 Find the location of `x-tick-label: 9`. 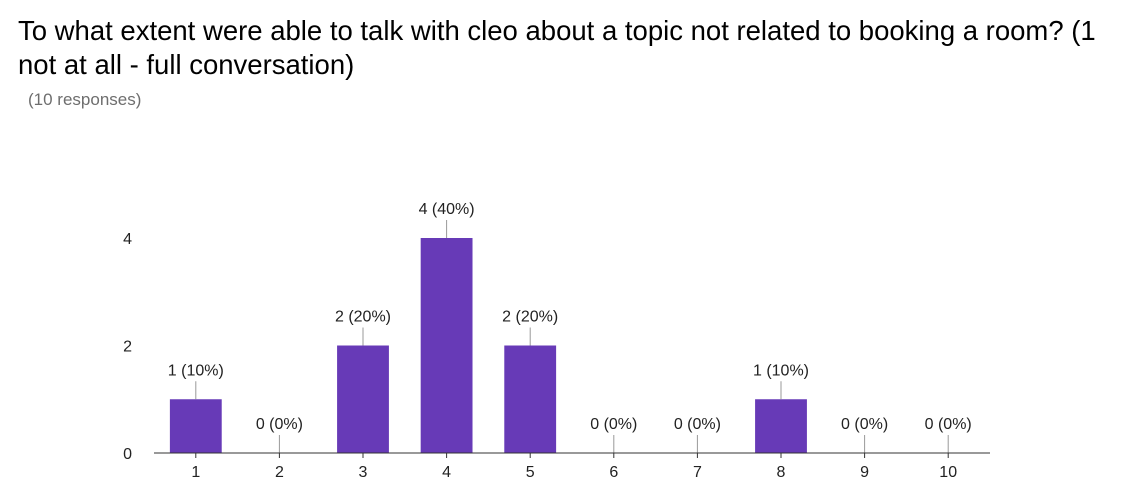

x-tick-label: 9 is located at coordinates (864, 472).